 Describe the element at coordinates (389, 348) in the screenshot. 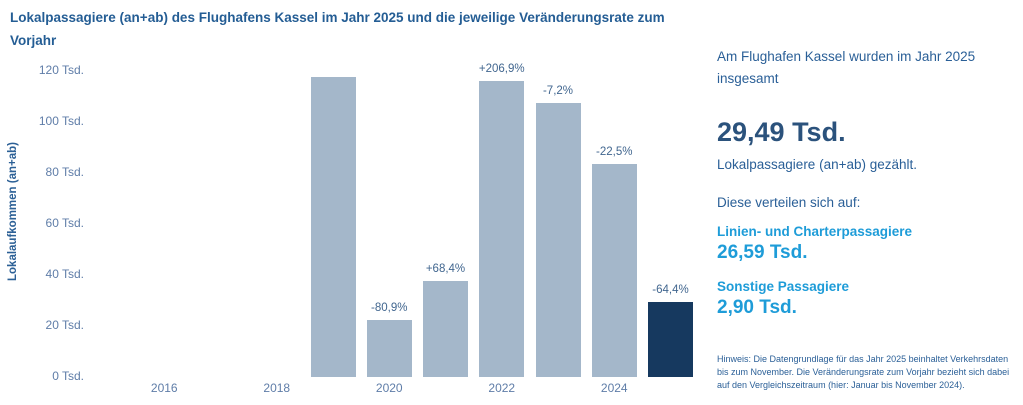

I see `bar-2020` at that location.